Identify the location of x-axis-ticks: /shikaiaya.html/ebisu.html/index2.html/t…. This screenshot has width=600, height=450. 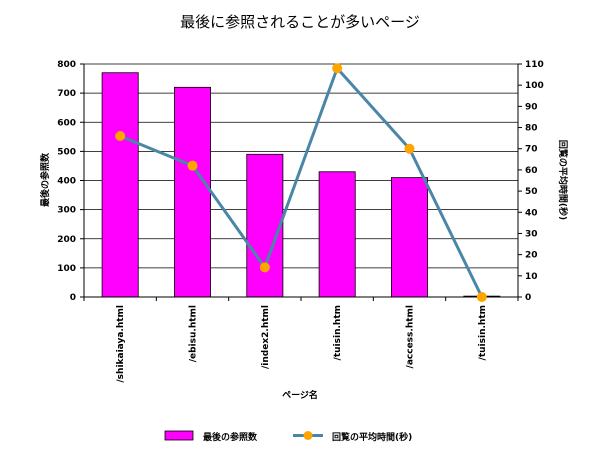
(301, 340).